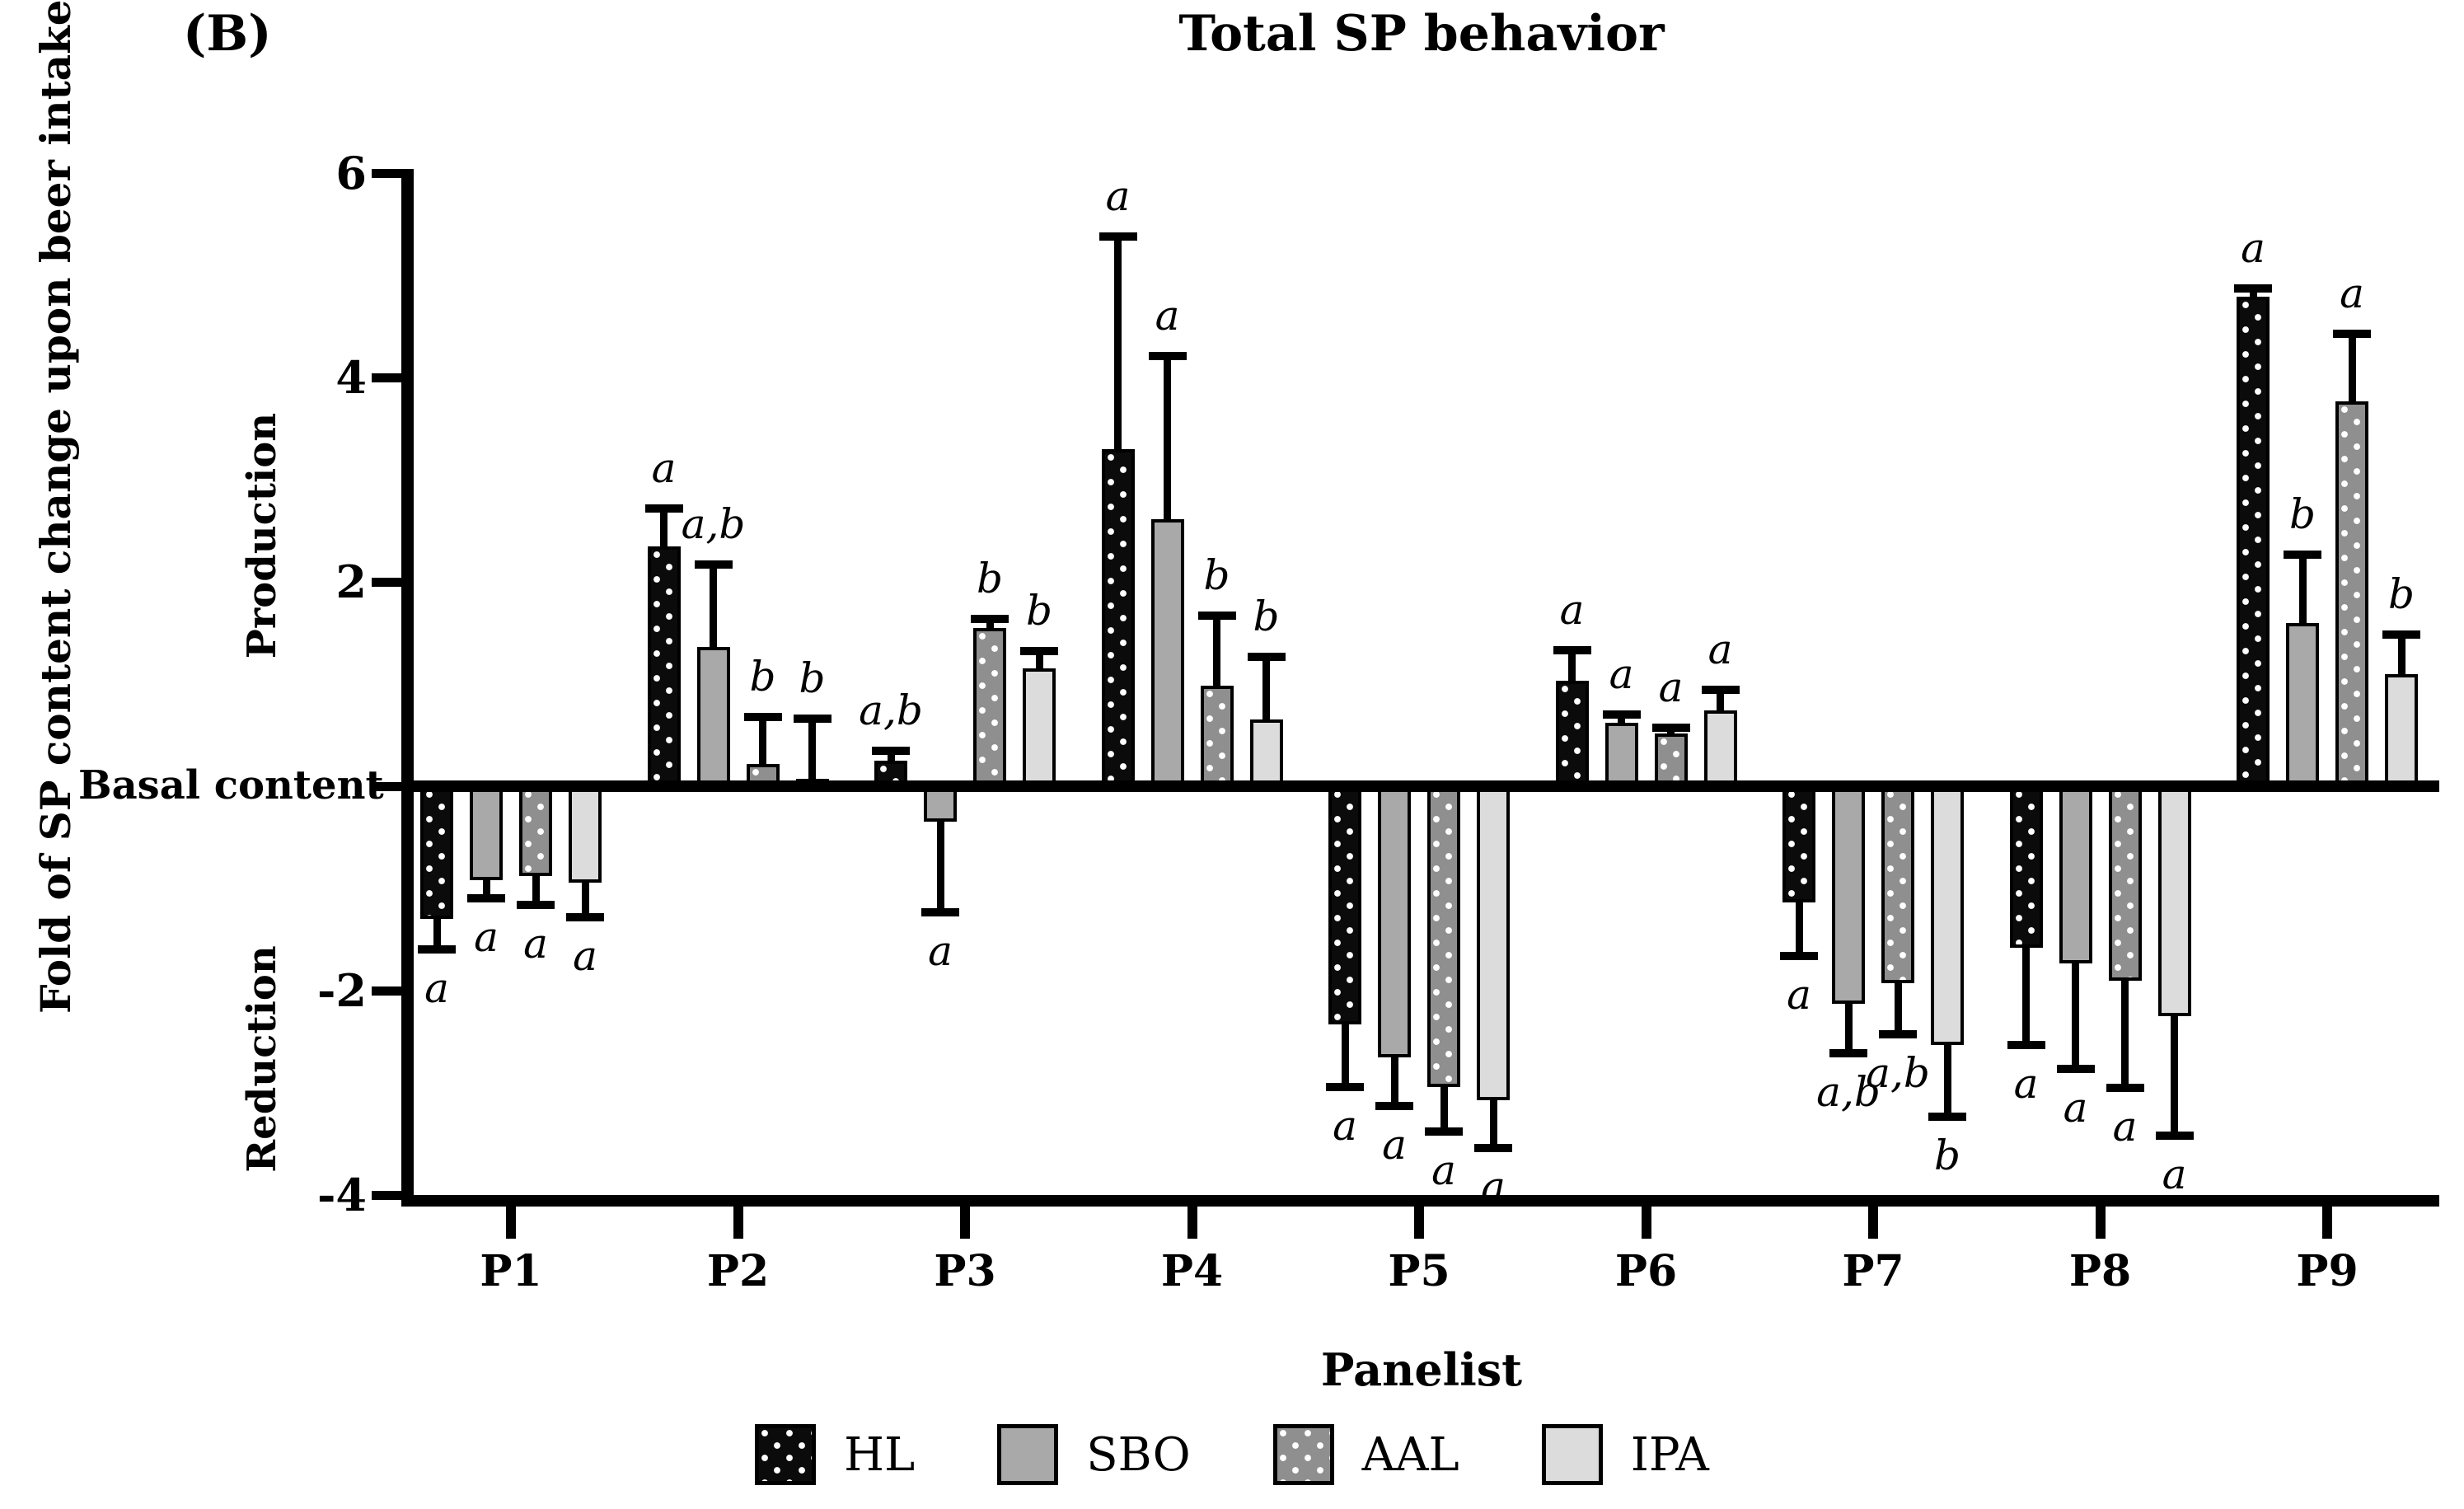  What do you see at coordinates (835, 1454) in the screenshot?
I see `legend-item-hl: HL` at bounding box center [835, 1454].